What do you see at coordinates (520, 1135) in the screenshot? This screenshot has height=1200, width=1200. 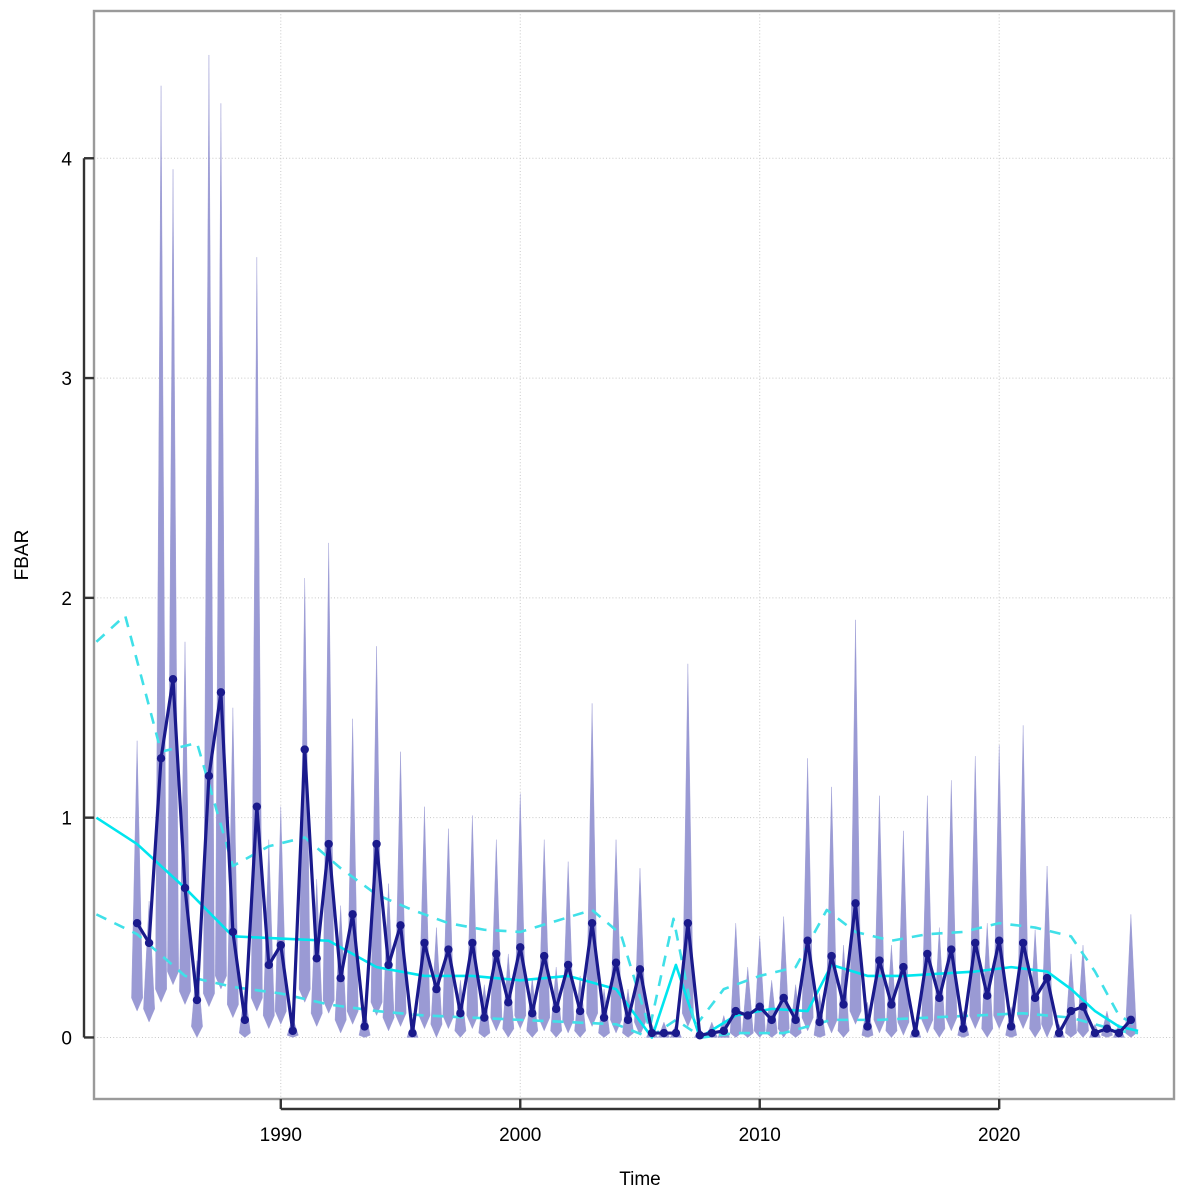 I see `x-tick-label: 2000` at bounding box center [520, 1135].